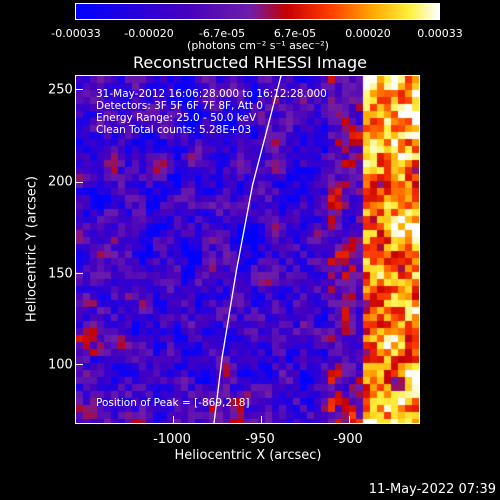 The image size is (500, 500). I want to click on colorbar-unit: (photons cm⁻² s⁻¹ asec⁻²), so click(258, 45).